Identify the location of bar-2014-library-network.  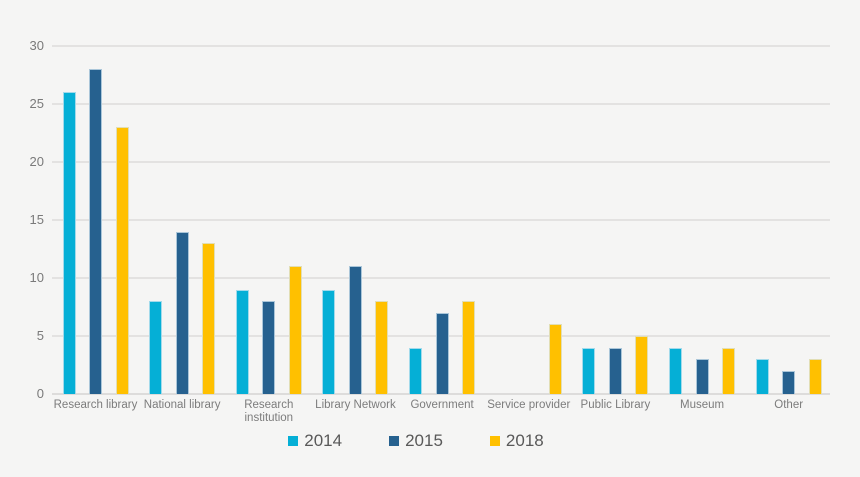
(329, 341).